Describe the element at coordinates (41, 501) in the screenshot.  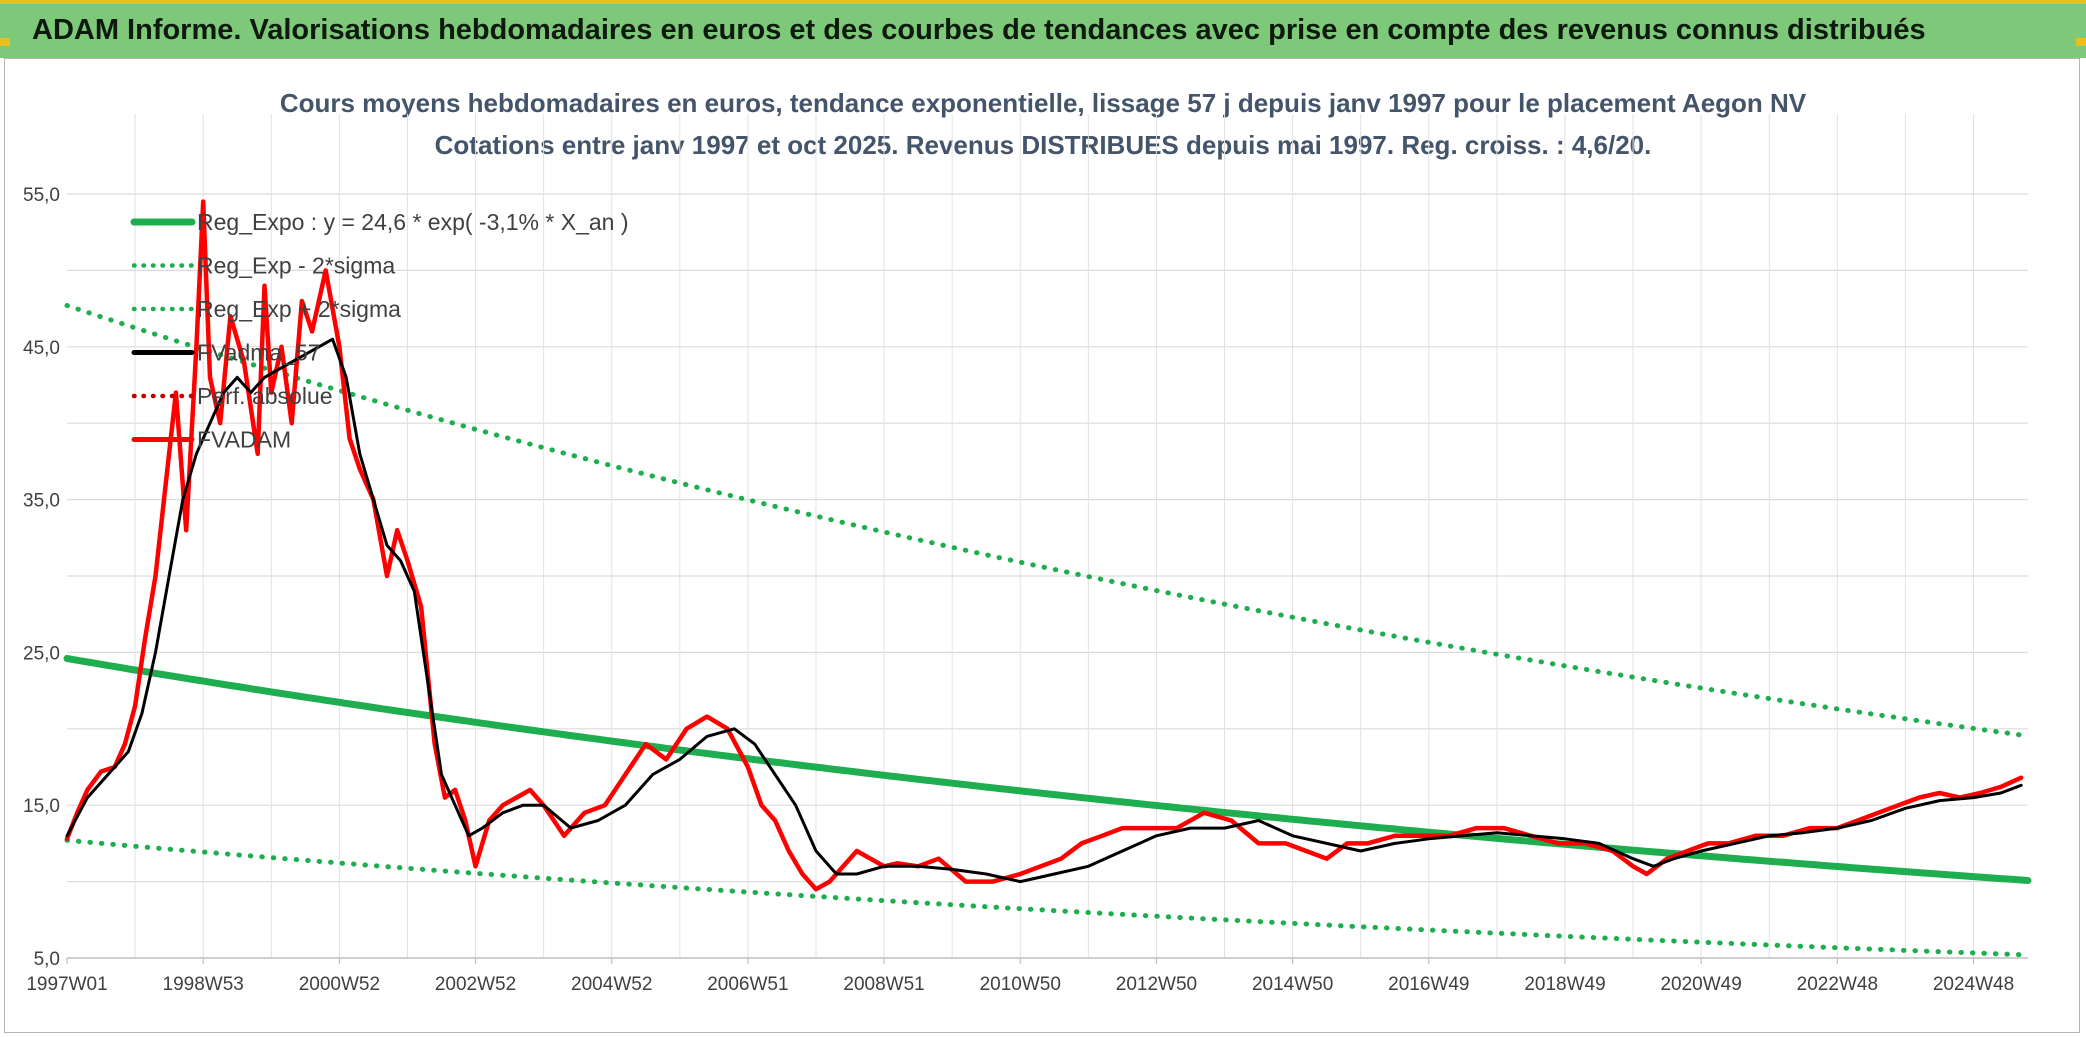
I see `y-tick-label: 35,0` at that location.